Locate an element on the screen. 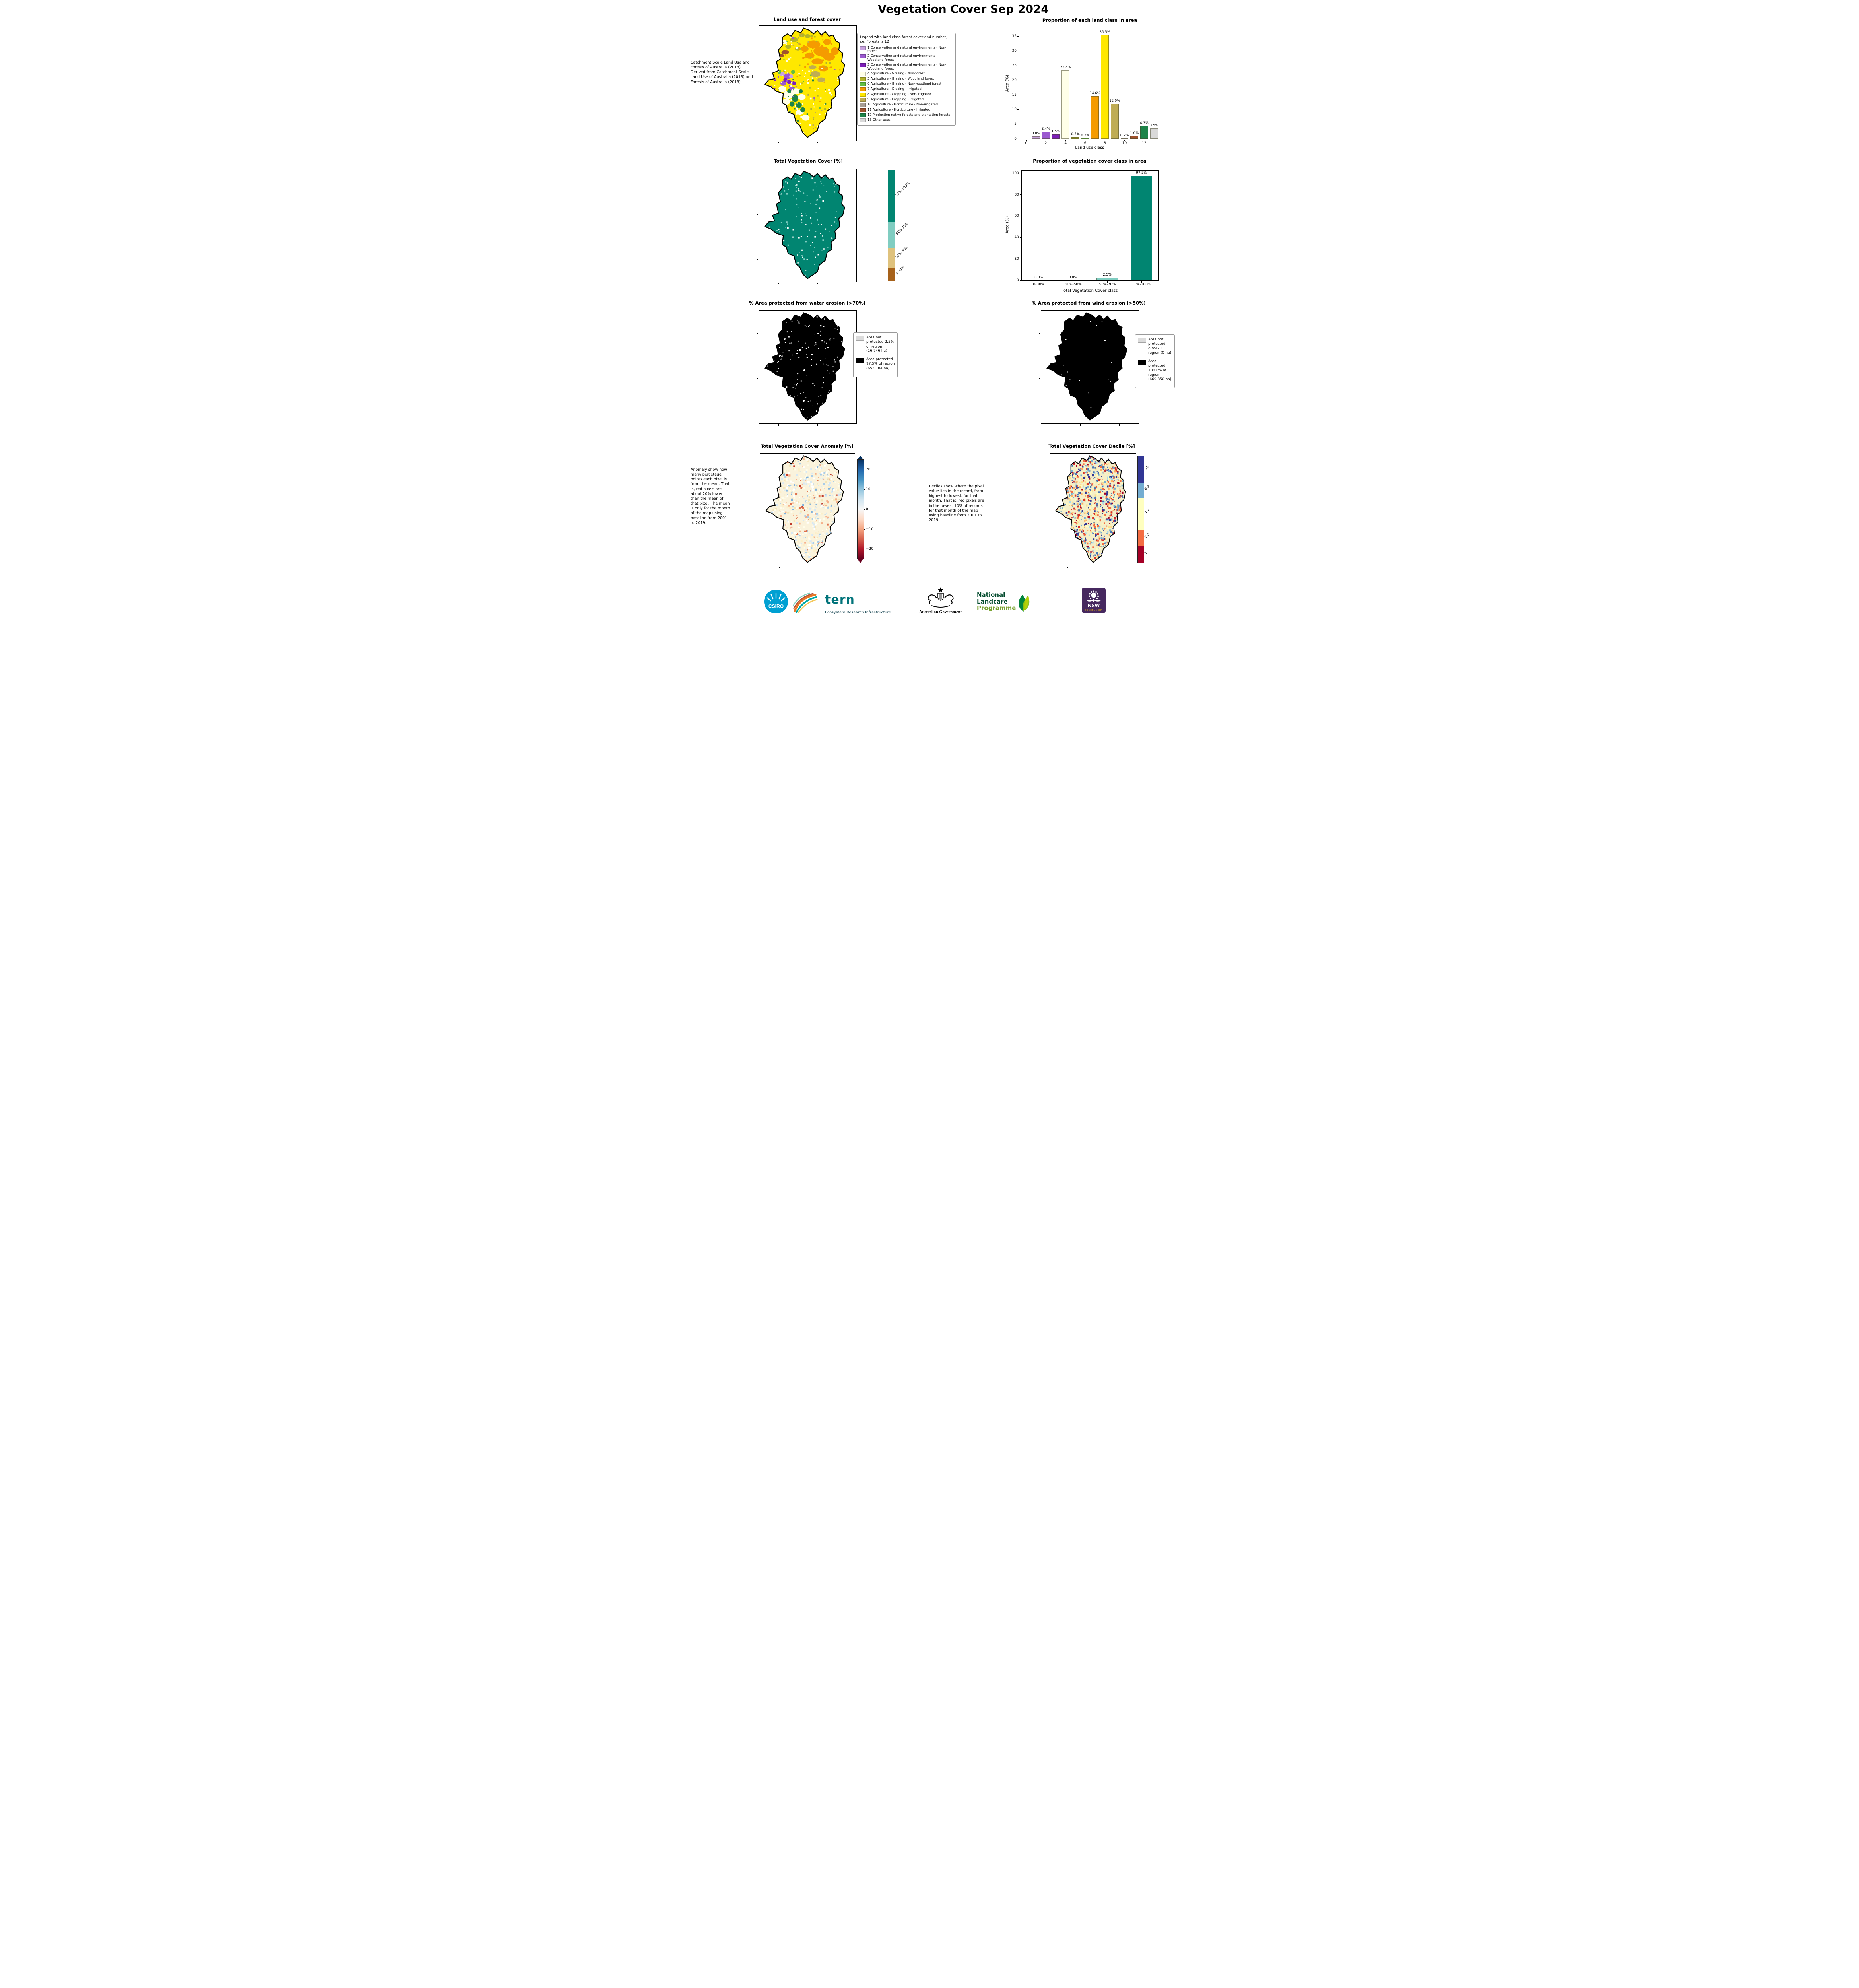 The image size is (1859, 1988). legend-item: 9 Agriculture - Cropping - Irrigated is located at coordinates (907, 99).